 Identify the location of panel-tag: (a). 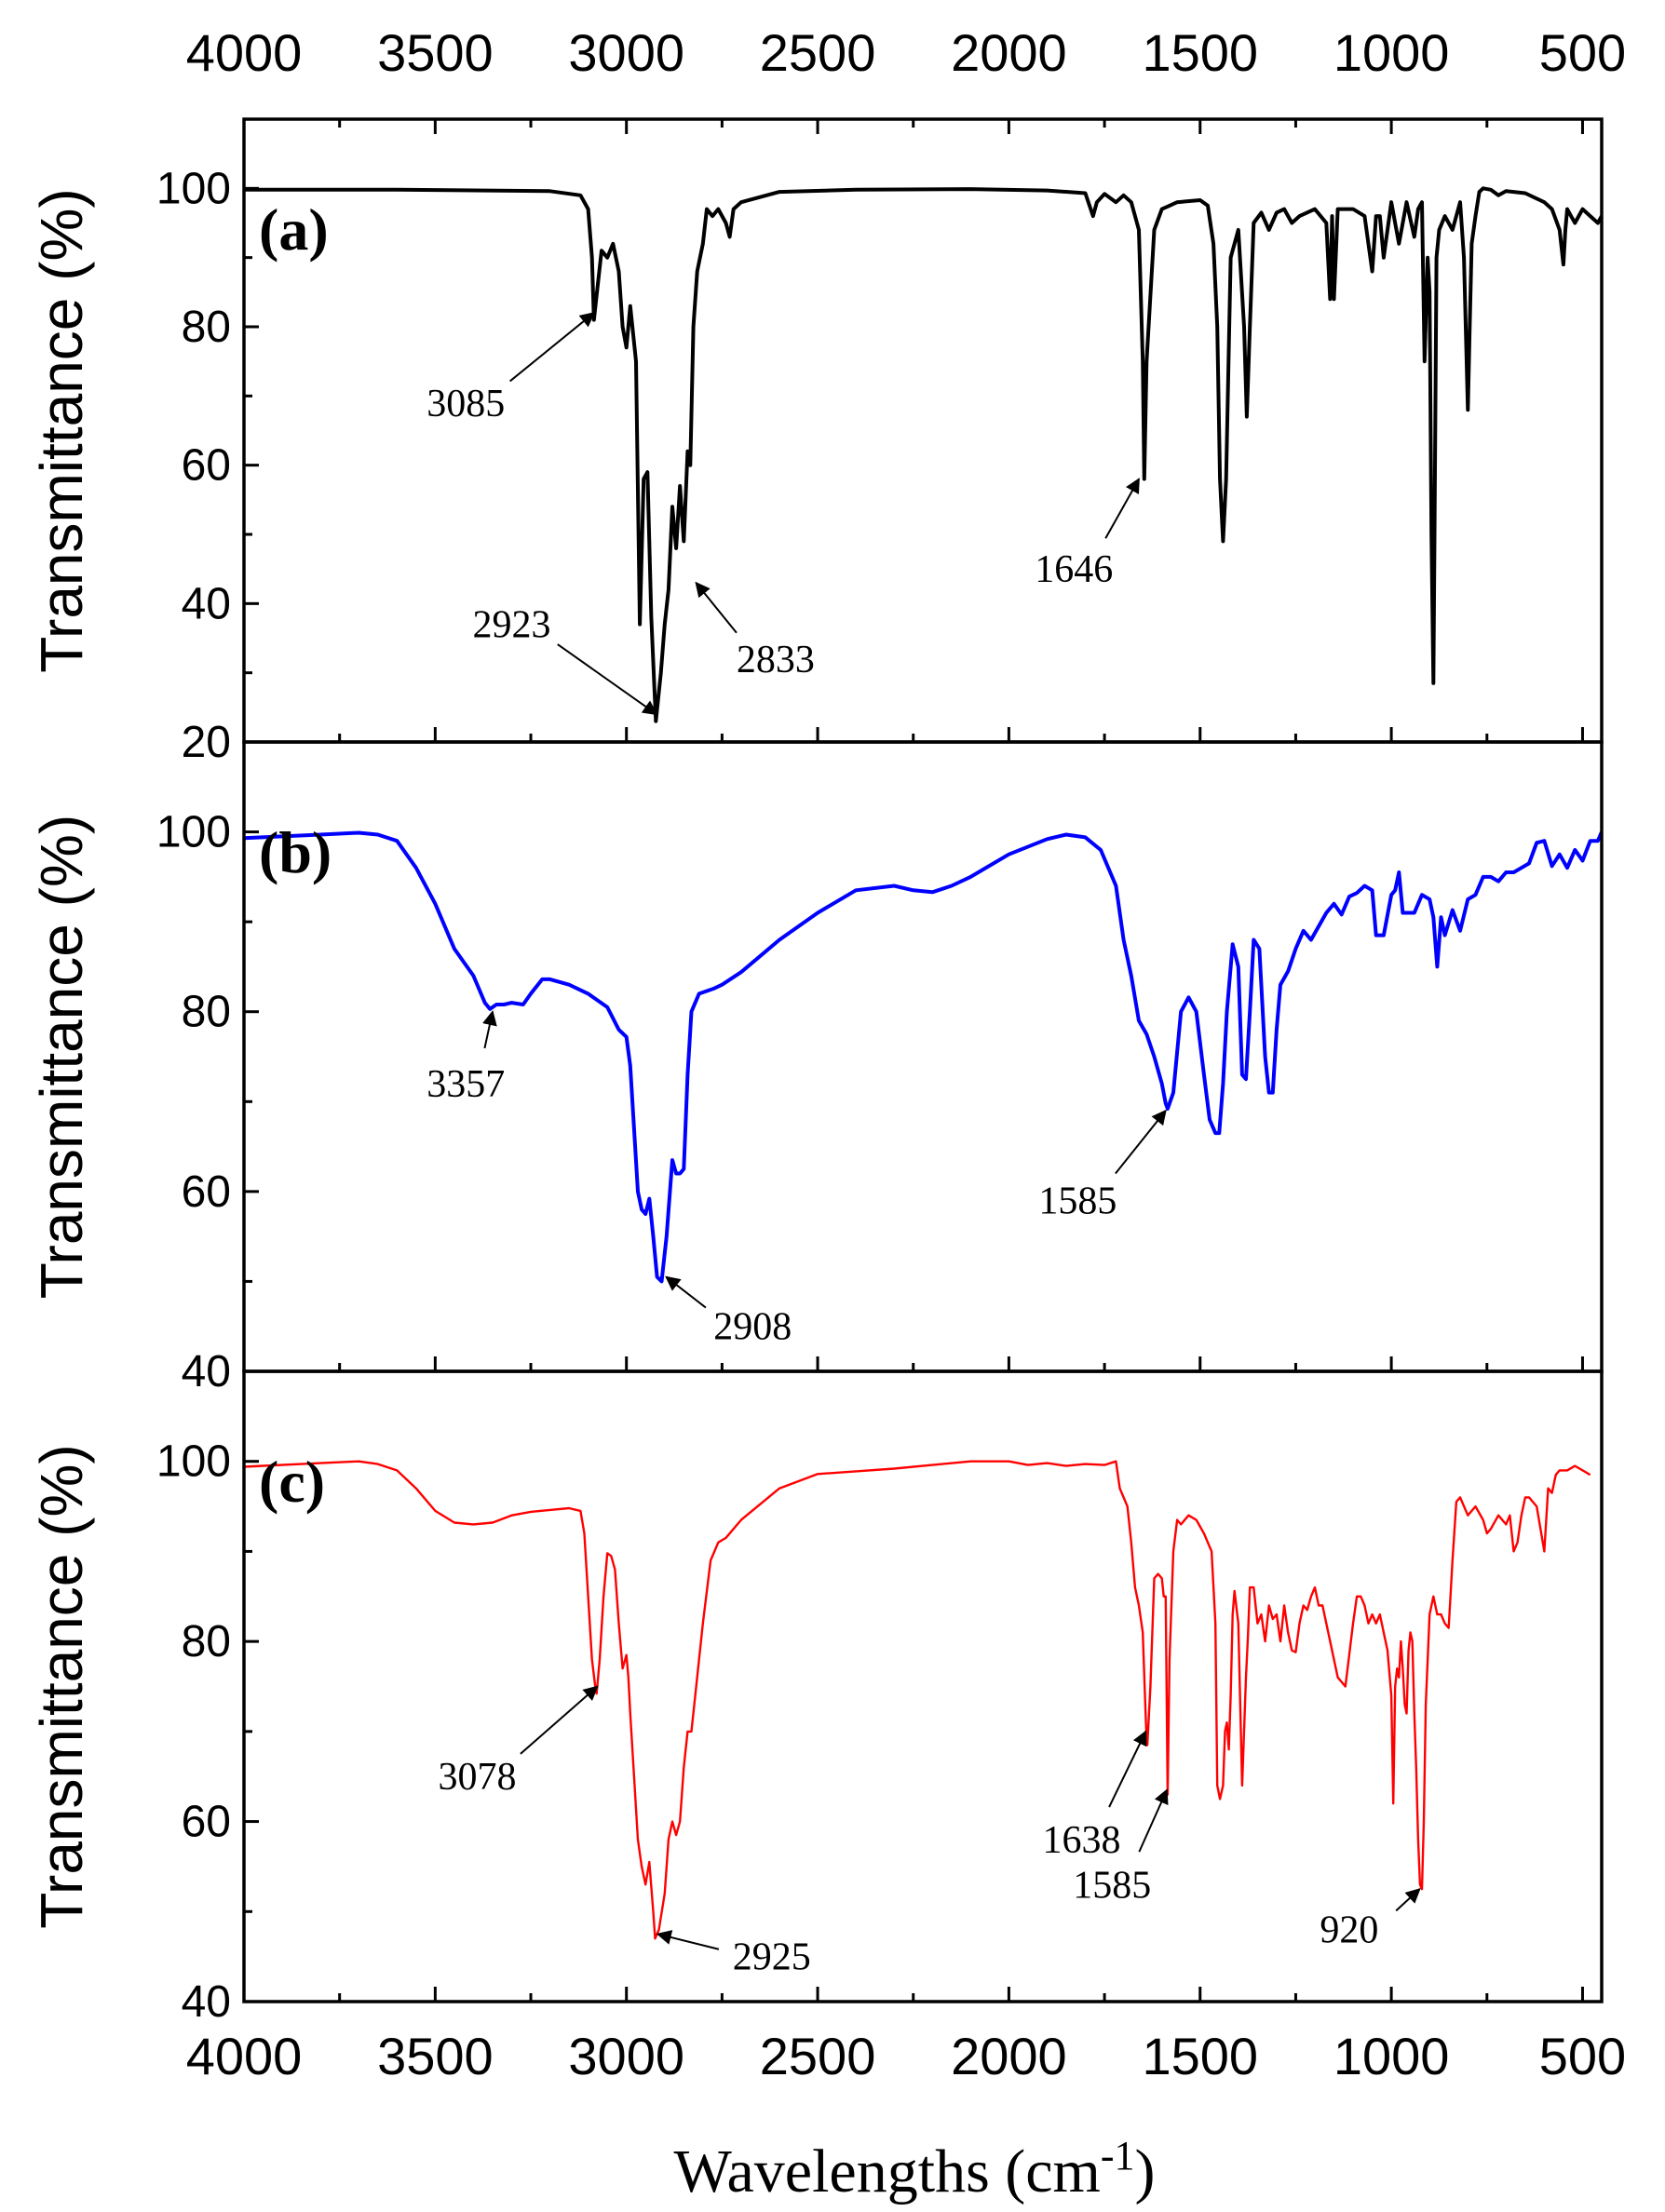
(294, 229).